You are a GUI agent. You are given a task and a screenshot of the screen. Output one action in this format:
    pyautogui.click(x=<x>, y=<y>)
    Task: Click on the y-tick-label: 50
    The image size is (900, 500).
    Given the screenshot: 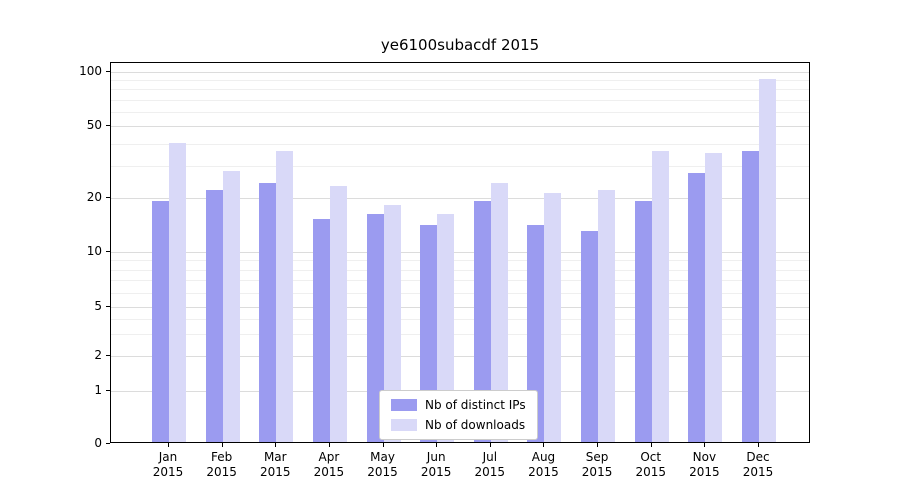 What is the action you would take?
    pyautogui.click(x=94, y=125)
    